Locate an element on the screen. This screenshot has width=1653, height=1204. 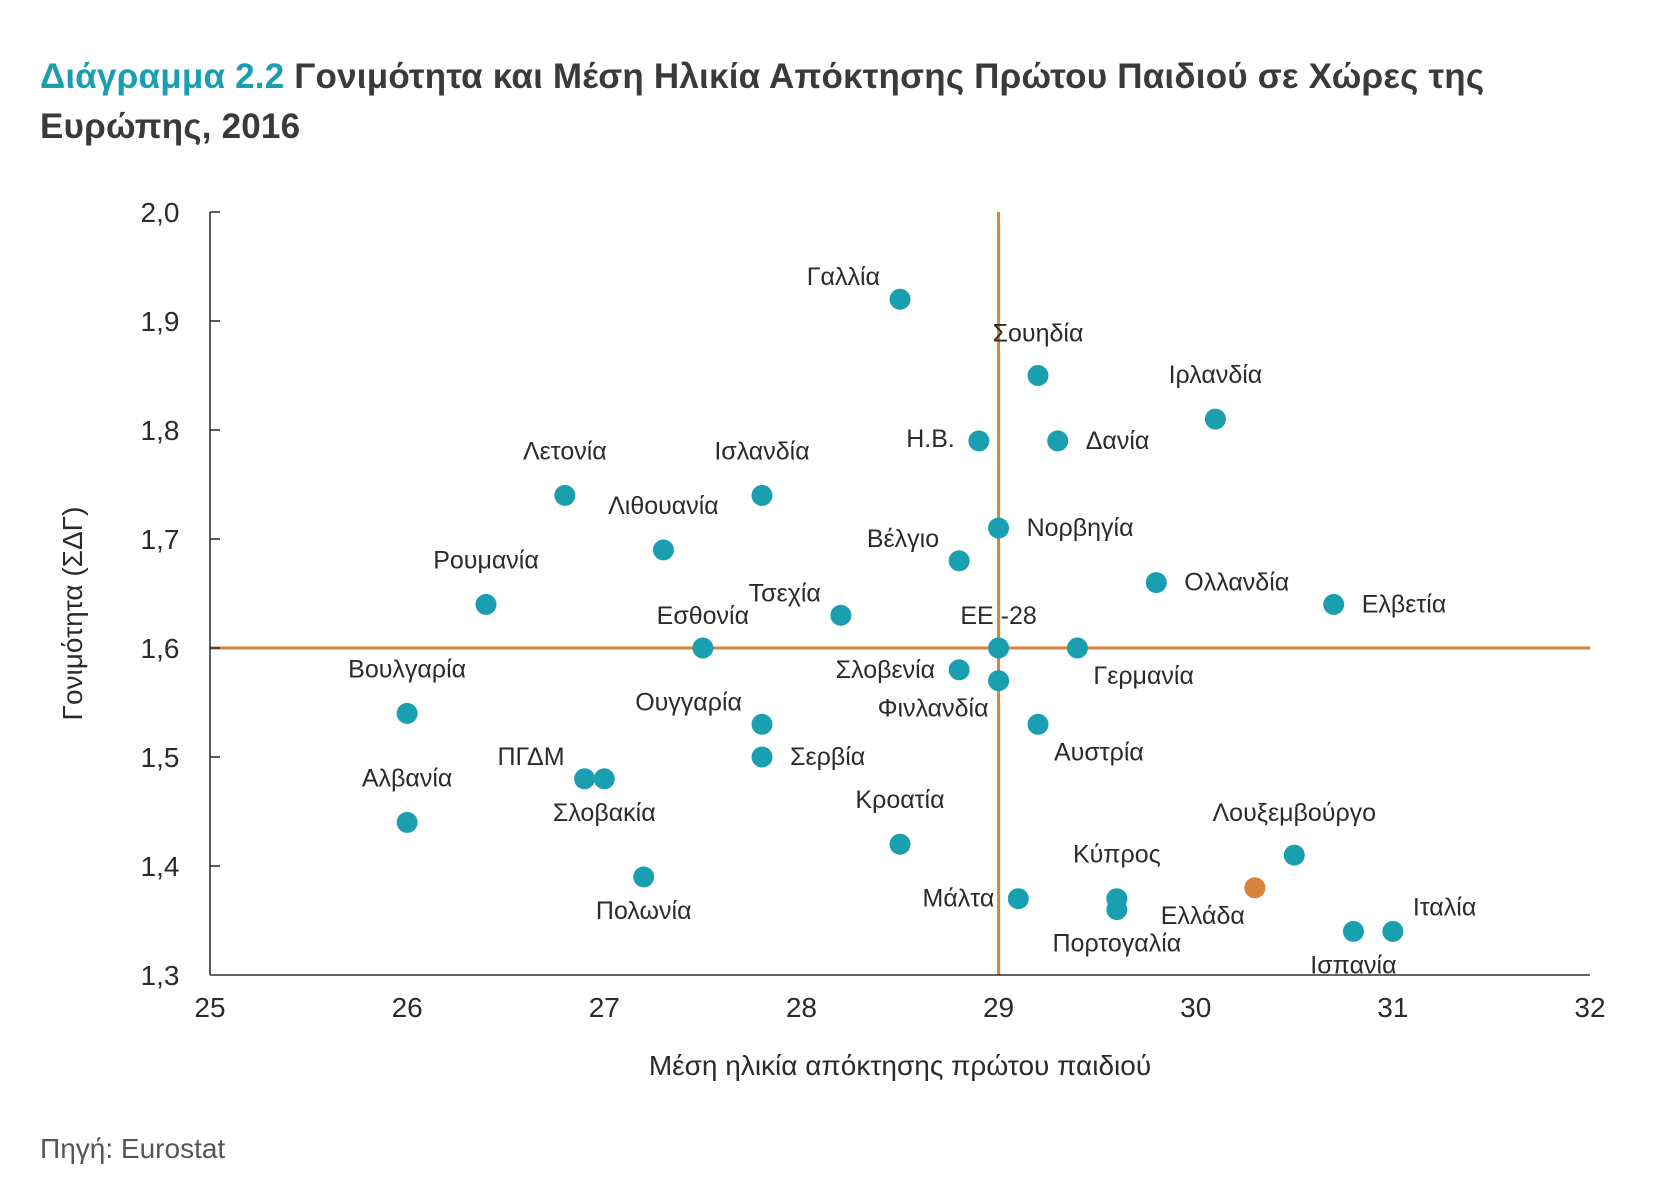
data-label: Σουηδία is located at coordinates (1038, 334).